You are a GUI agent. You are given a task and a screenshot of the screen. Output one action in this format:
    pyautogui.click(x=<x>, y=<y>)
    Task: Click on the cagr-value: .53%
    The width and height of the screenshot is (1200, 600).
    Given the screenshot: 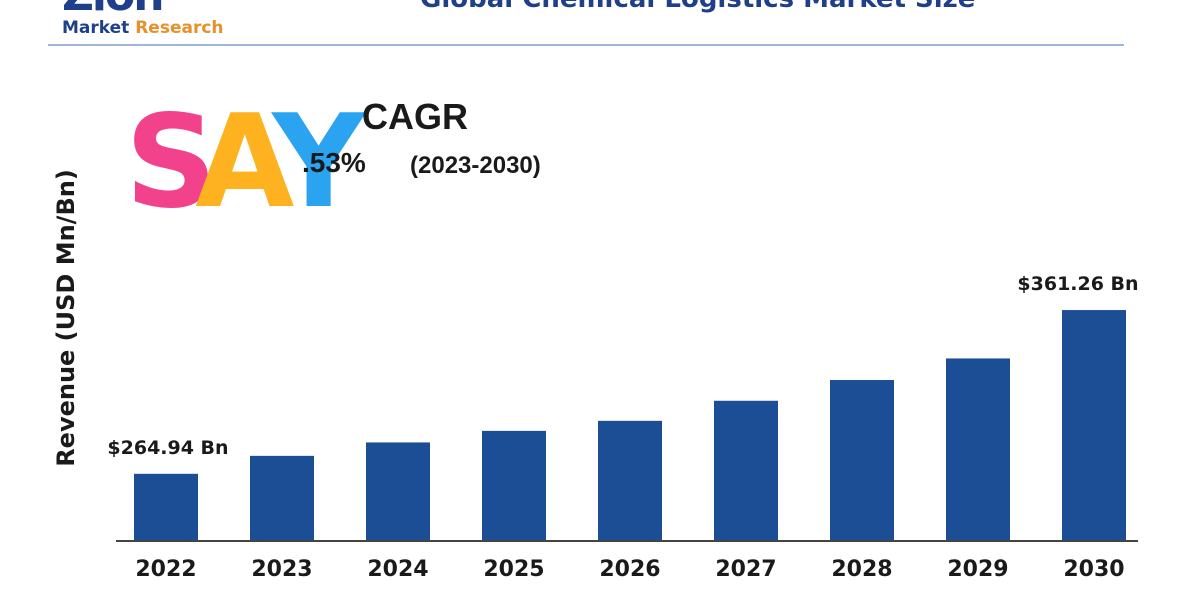 What is the action you would take?
    pyautogui.click(x=334, y=162)
    